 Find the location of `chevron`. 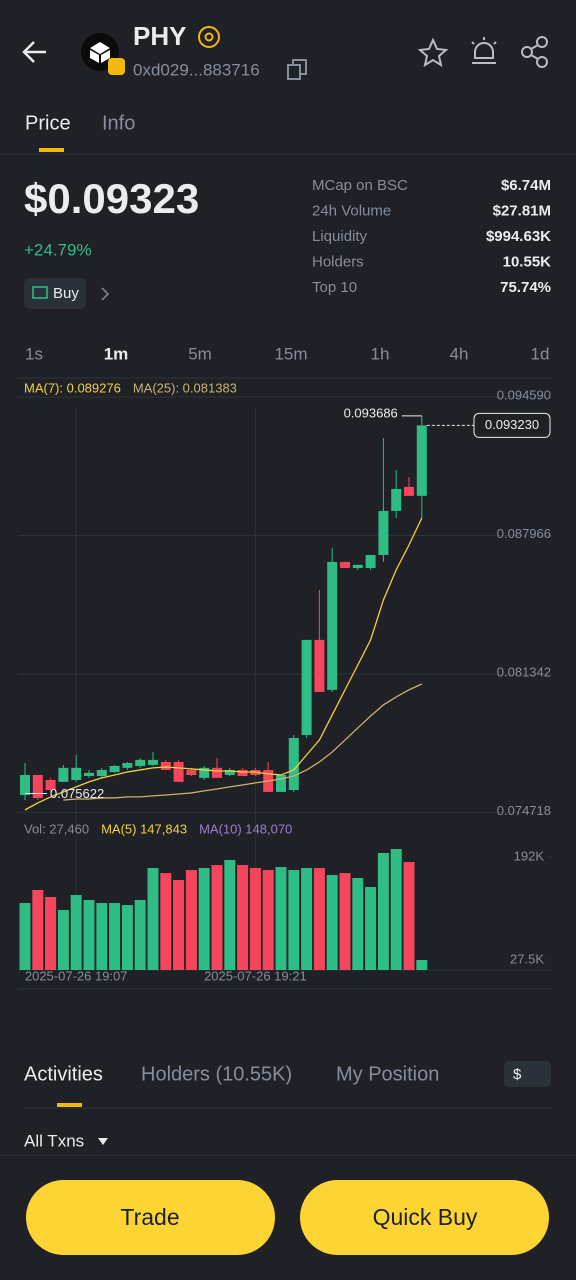

chevron is located at coordinates (105, 294).